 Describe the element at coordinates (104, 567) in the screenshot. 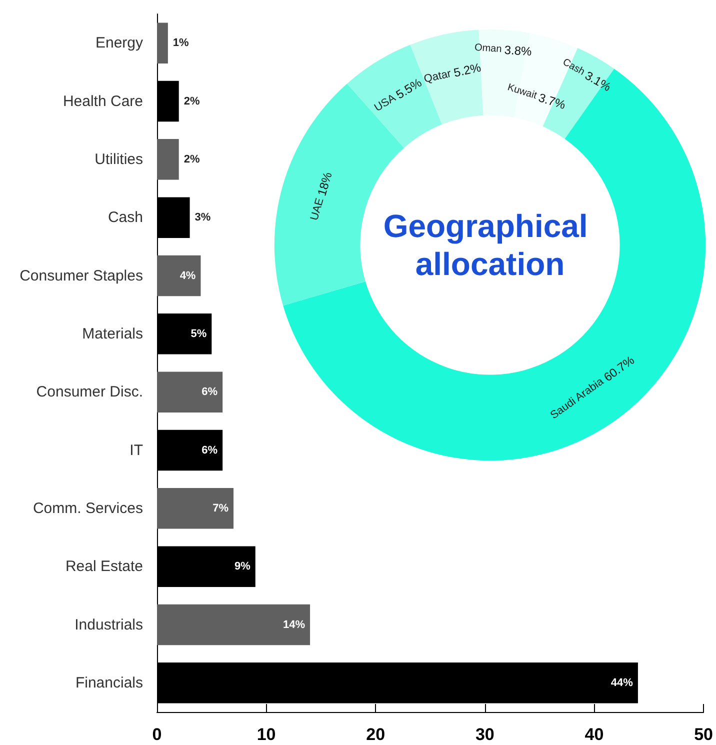

I see `y-tick-label: Real Estate` at that location.